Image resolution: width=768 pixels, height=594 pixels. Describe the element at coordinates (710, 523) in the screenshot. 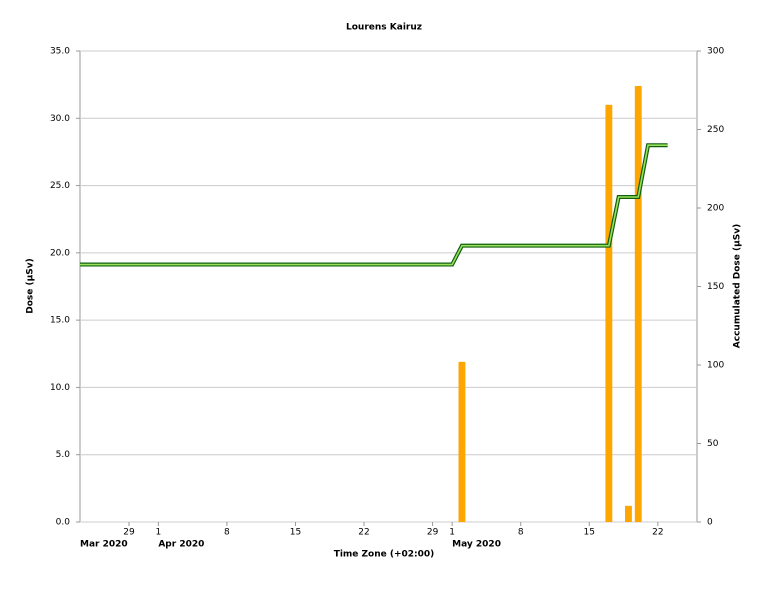

I see `y2-tick-label: 0` at that location.